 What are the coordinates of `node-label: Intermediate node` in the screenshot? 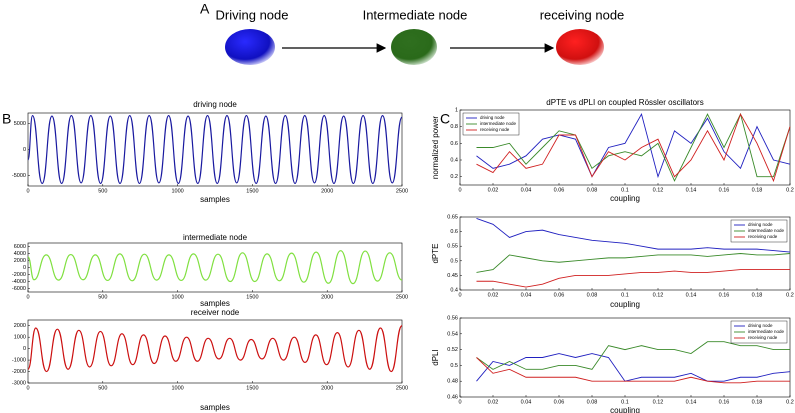 It's located at (415, 14).